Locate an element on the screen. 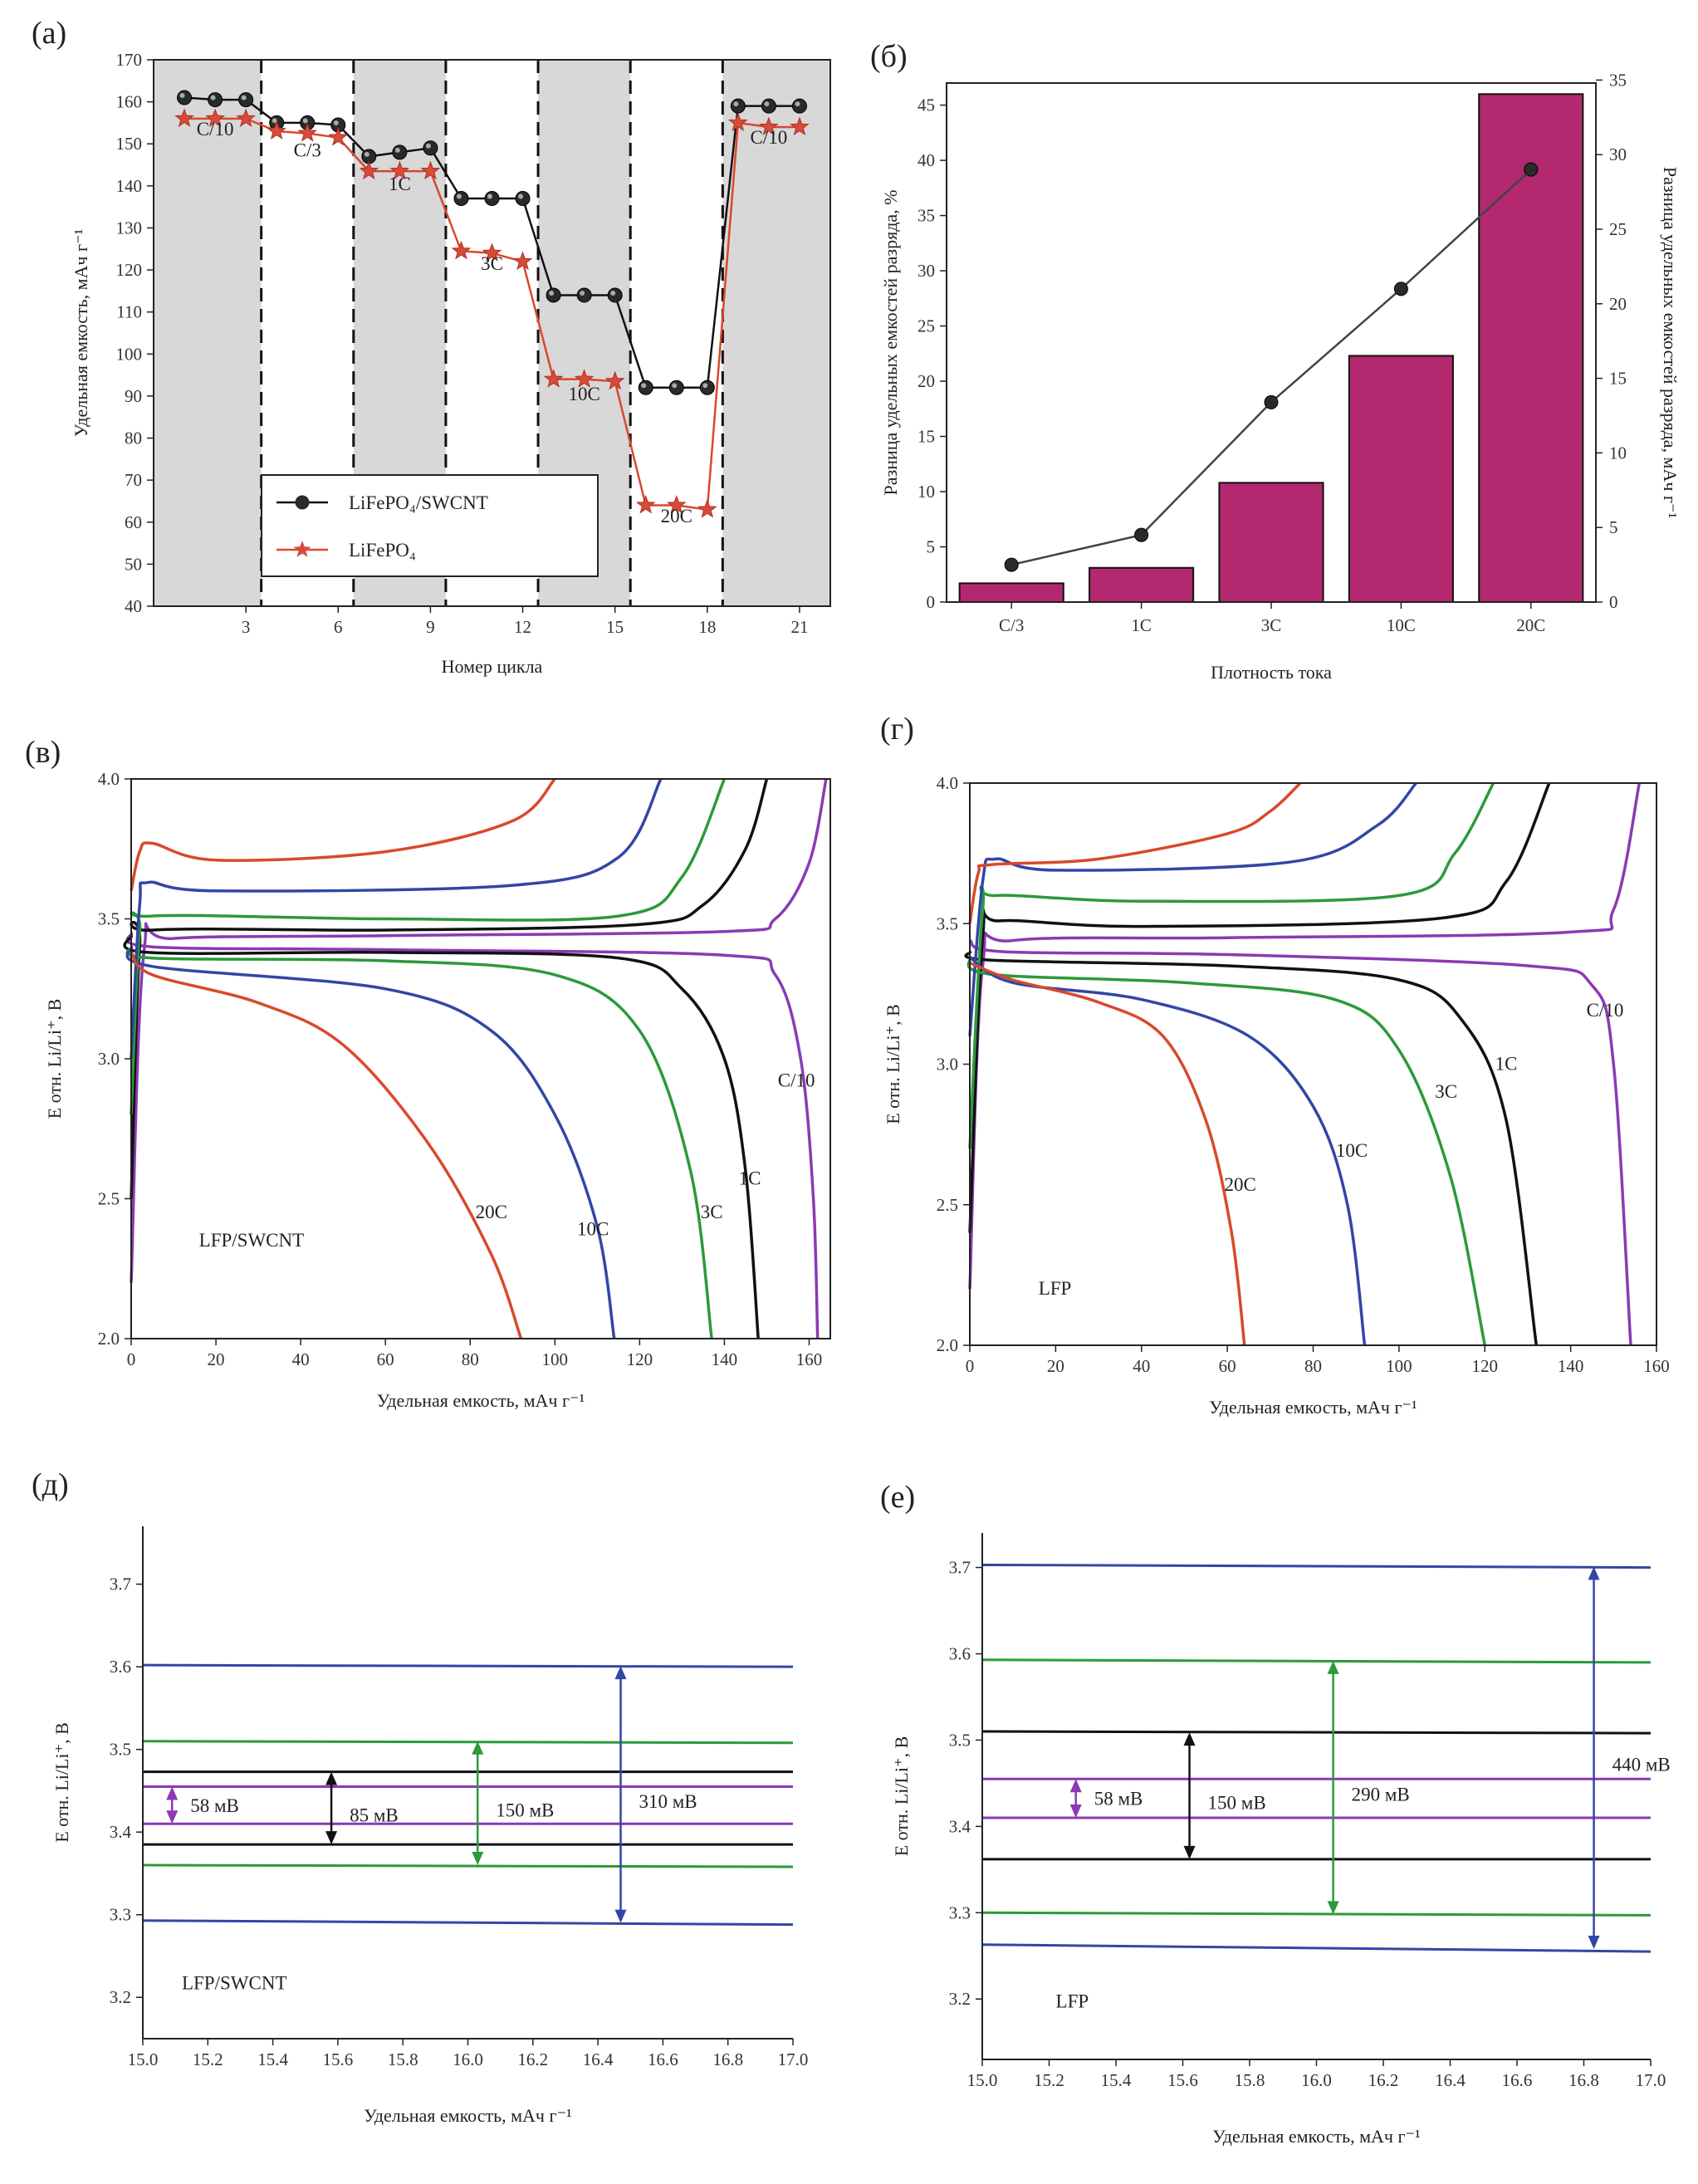  chart-b-category-label: 1C is located at coordinates (1141, 625).